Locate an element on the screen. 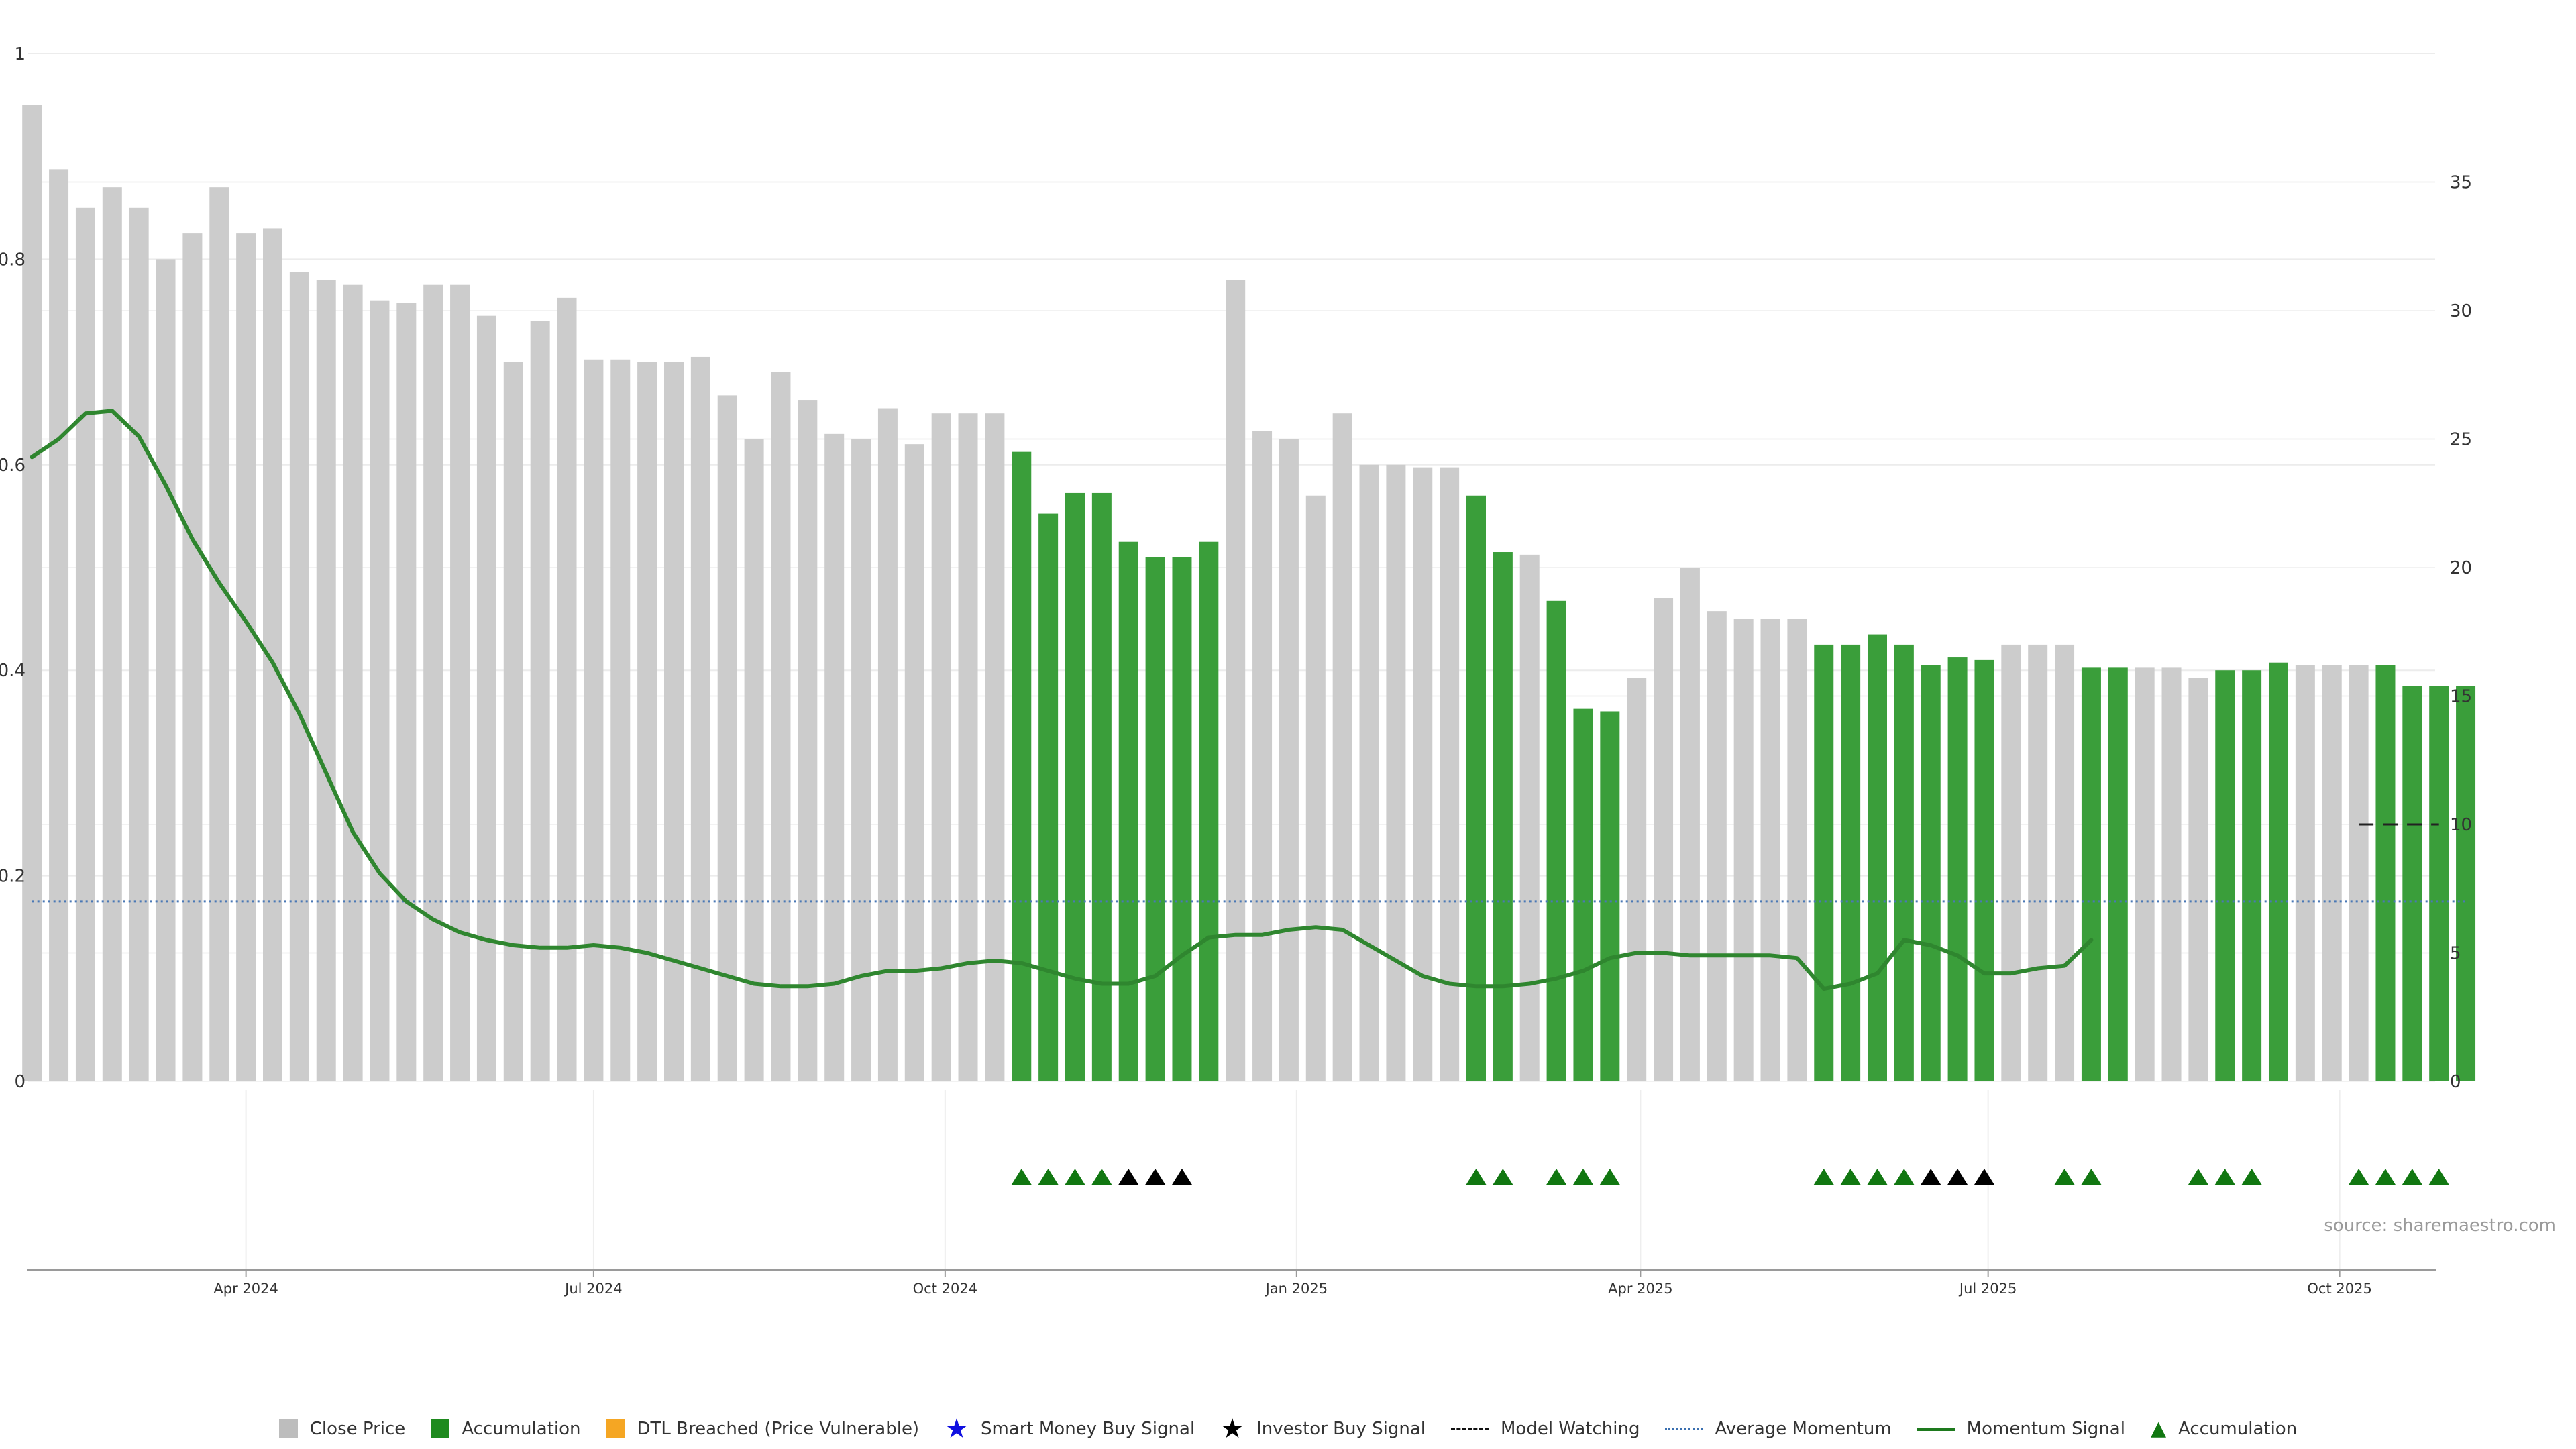 This screenshot has width=2576, height=1449. legend-item: ★ Investor Buy Signal is located at coordinates (1323, 1428).